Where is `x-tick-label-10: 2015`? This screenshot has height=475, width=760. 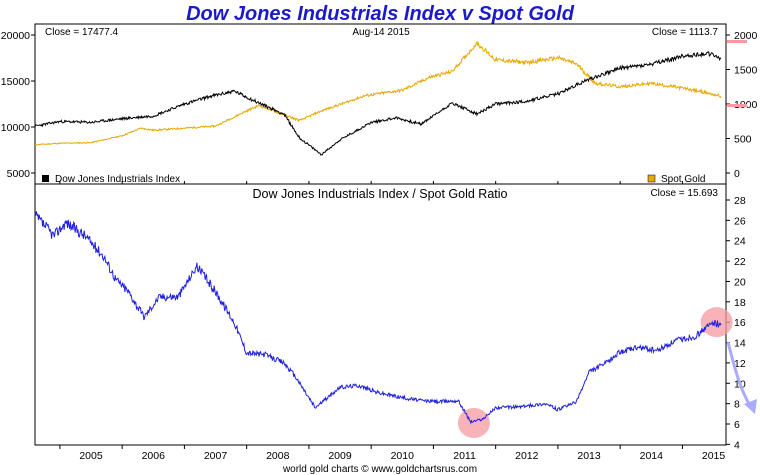 x-tick-label-10: 2015 is located at coordinates (714, 456).